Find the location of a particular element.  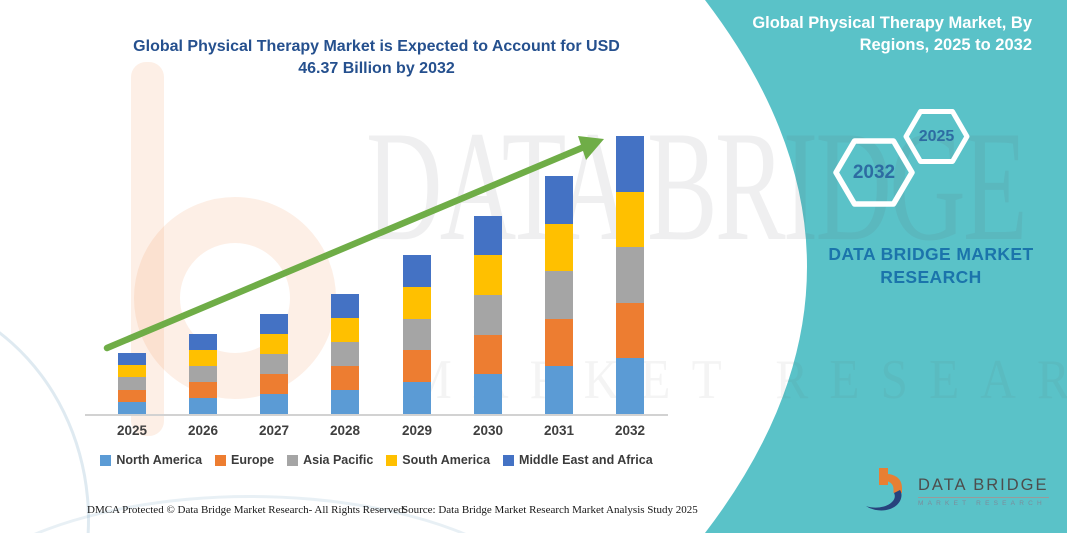

hexagon-2025: 2025 is located at coordinates (936, 136).